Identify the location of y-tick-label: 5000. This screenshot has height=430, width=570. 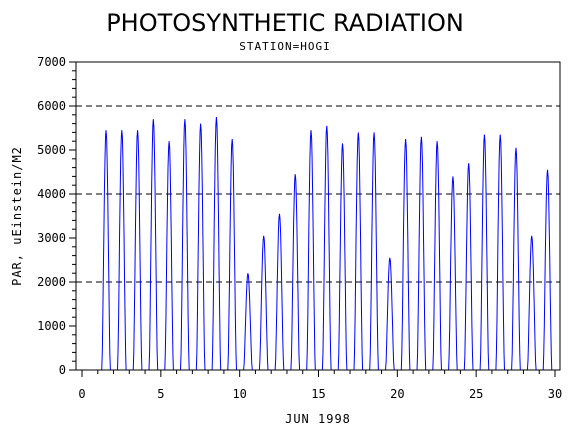
(51, 150).